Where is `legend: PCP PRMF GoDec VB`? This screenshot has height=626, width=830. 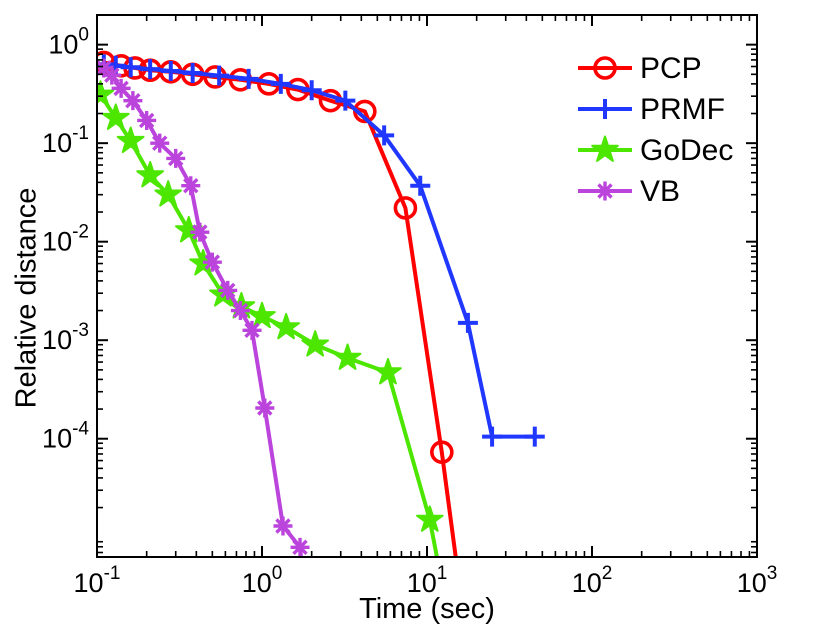
legend: PCP PRMF GoDec VB is located at coordinates (655, 130).